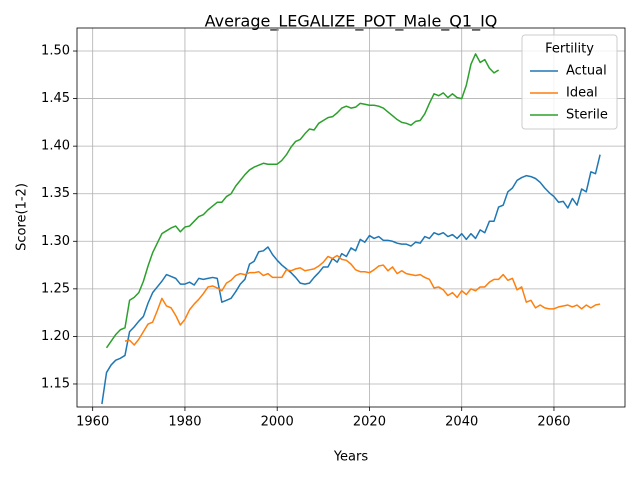 This screenshot has width=640, height=480. I want to click on y-tick-label: 1.20, so click(55, 336).